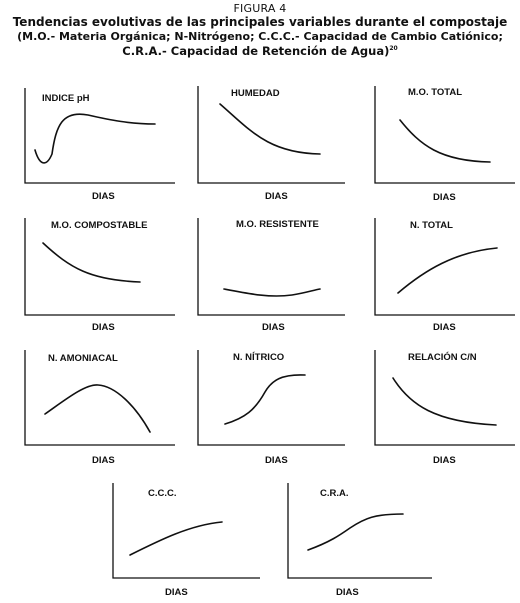 The width and height of the screenshot is (520, 603). Describe the element at coordinates (83, 358) in the screenshot. I see `panel-title: N. AMONIACAL` at that location.